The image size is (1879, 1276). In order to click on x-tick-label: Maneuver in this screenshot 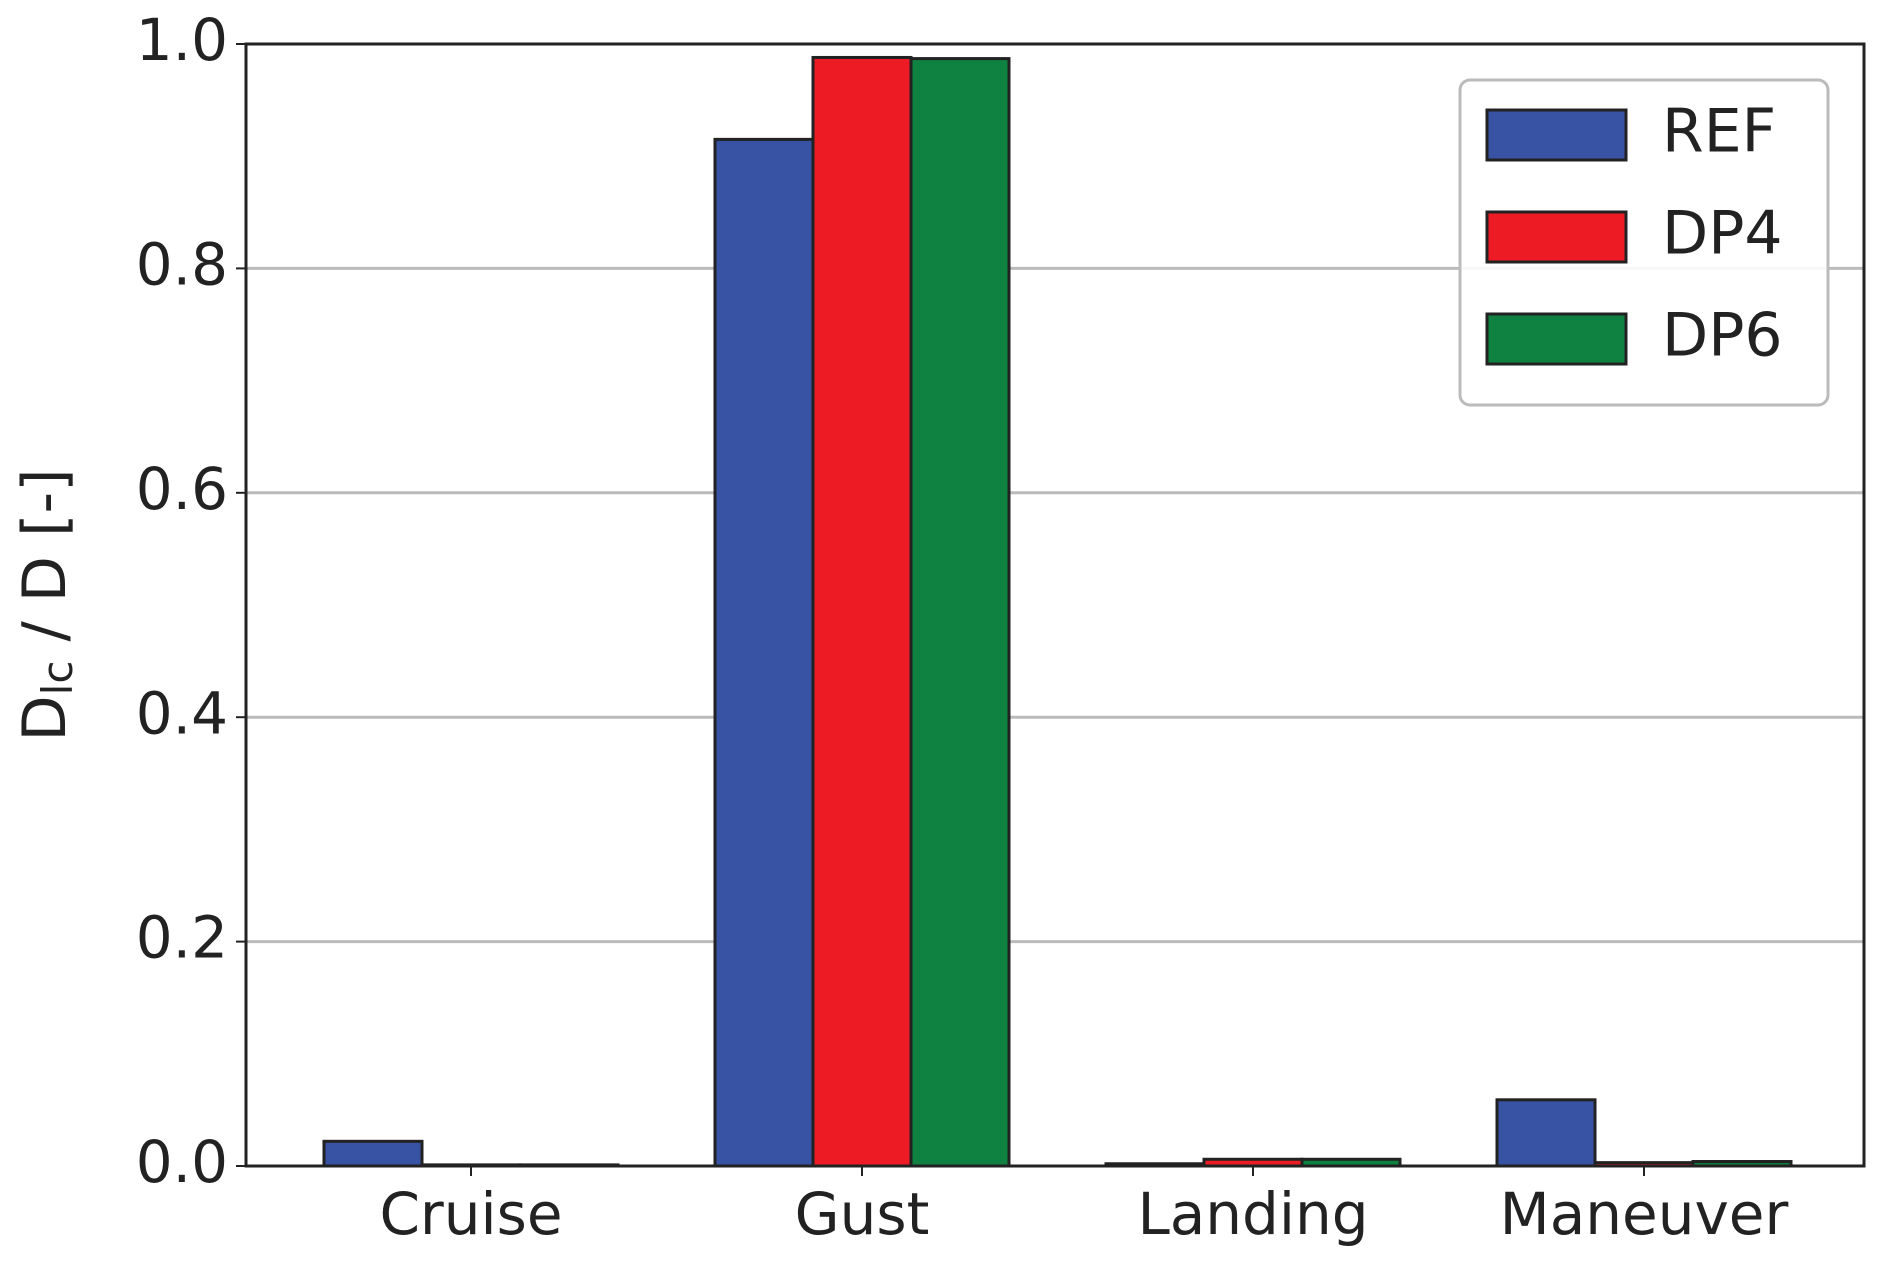, I will do `click(1644, 1214)`.